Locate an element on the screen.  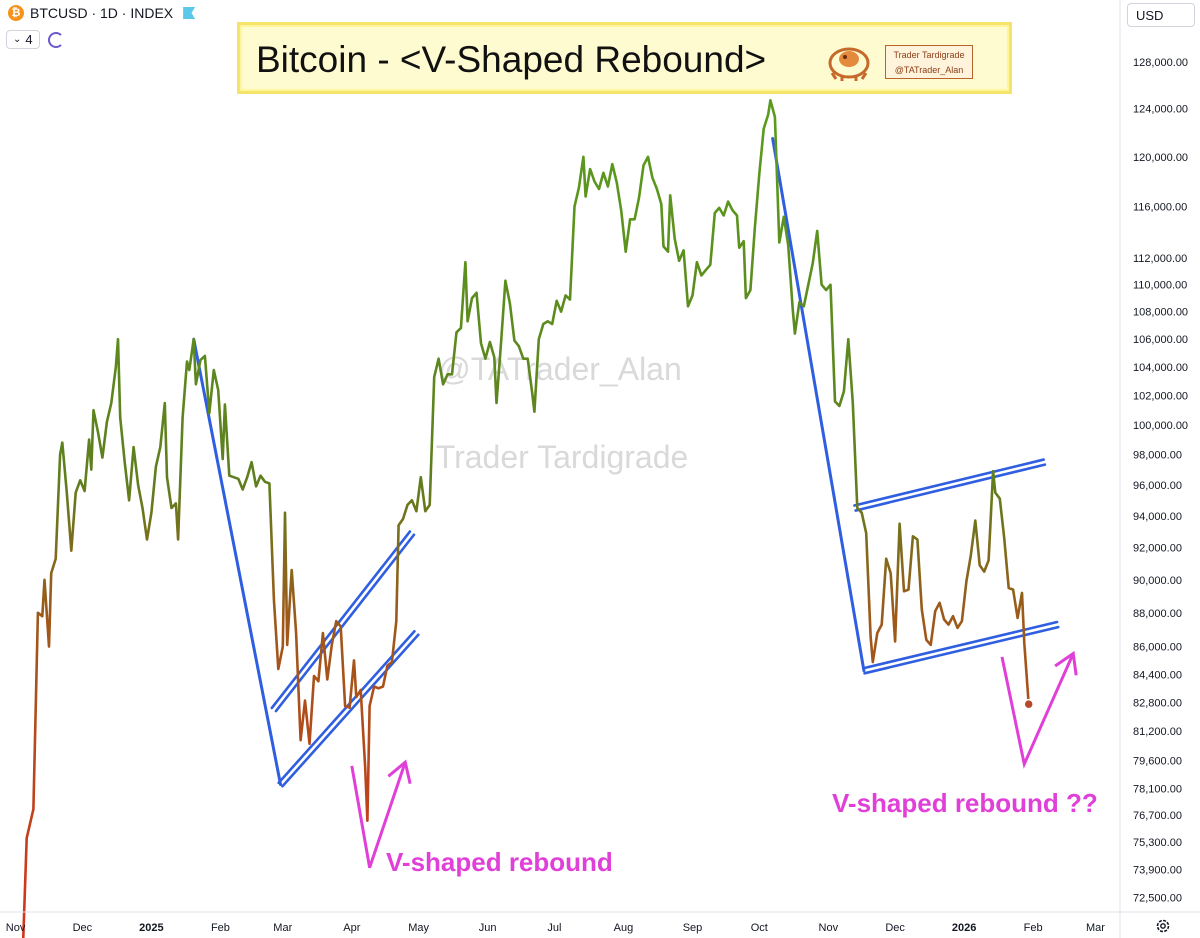
x-tick-label: Apr is located at coordinates (351, 928).